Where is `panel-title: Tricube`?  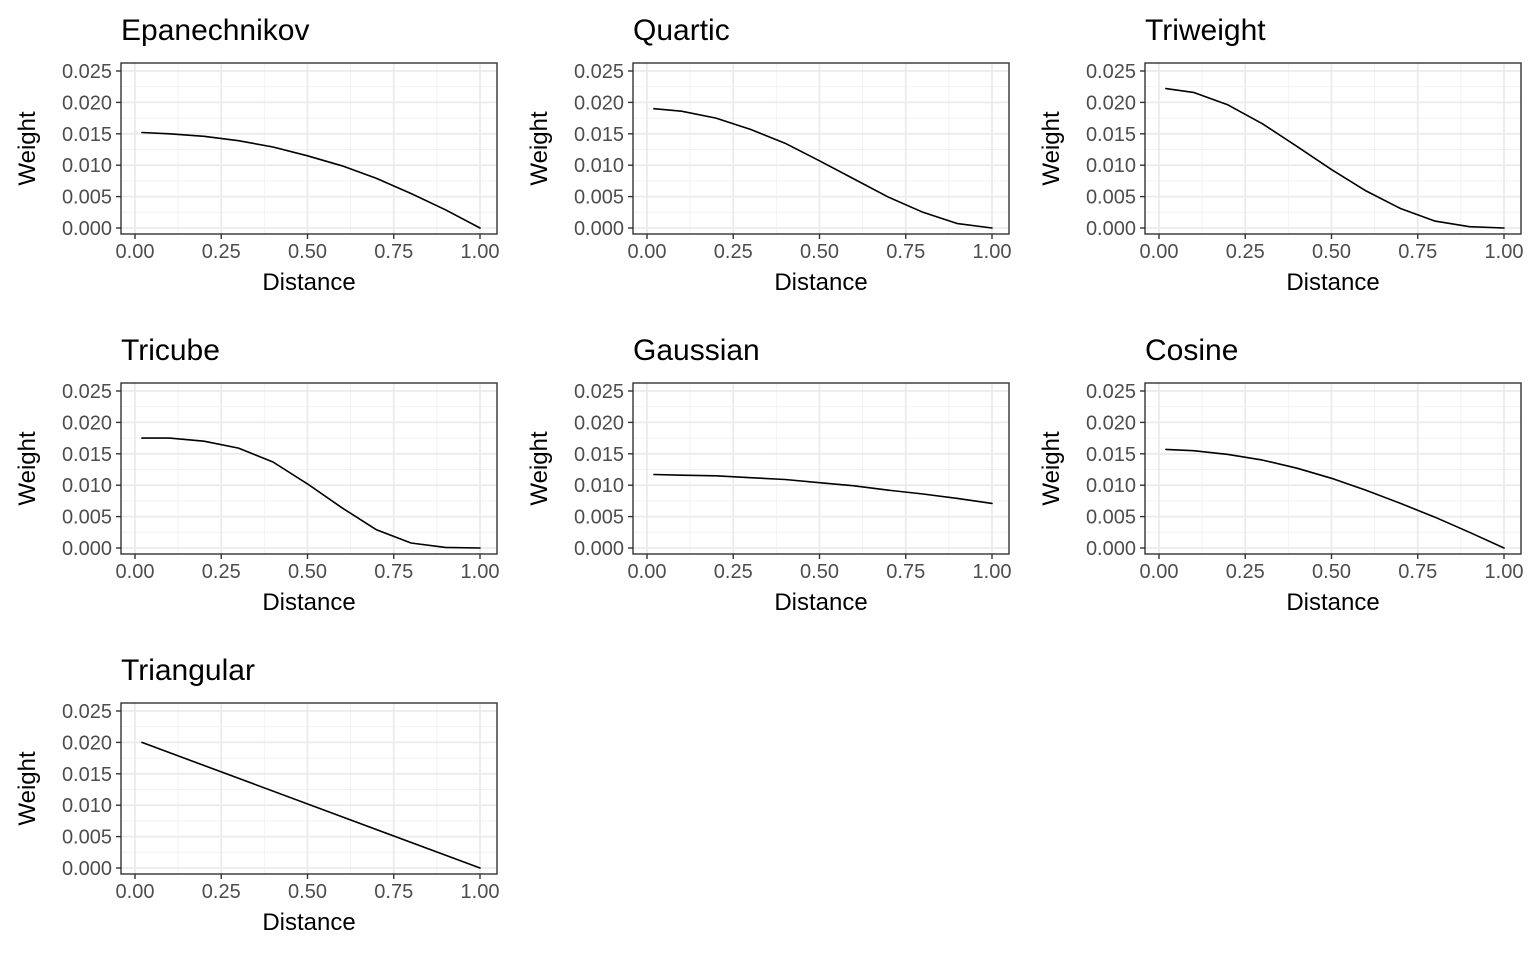 panel-title: Tricube is located at coordinates (170, 350).